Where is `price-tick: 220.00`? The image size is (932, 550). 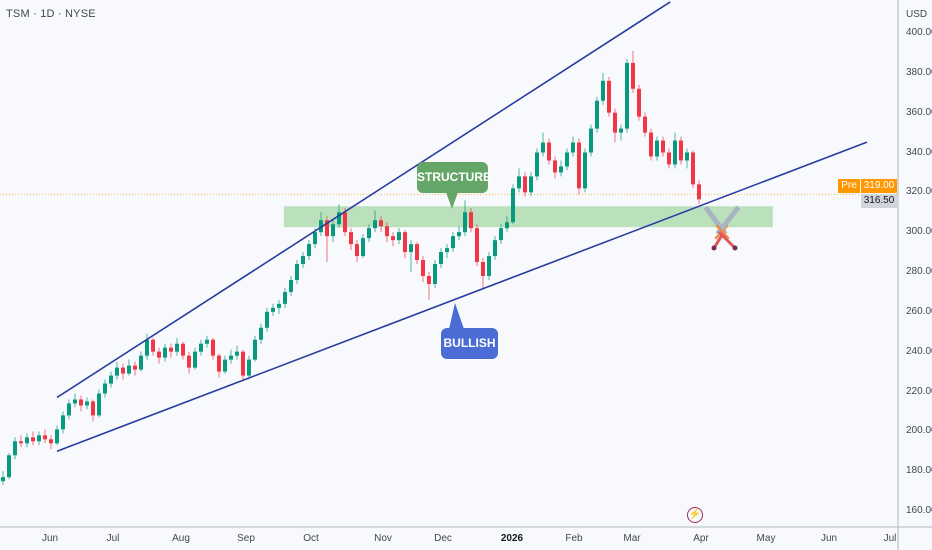
price-tick: 220.00 is located at coordinates (919, 391).